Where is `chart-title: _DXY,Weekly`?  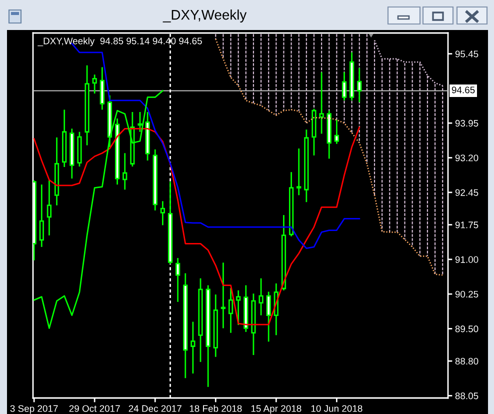 chart-title: _DXY,Weekly is located at coordinates (204, 16).